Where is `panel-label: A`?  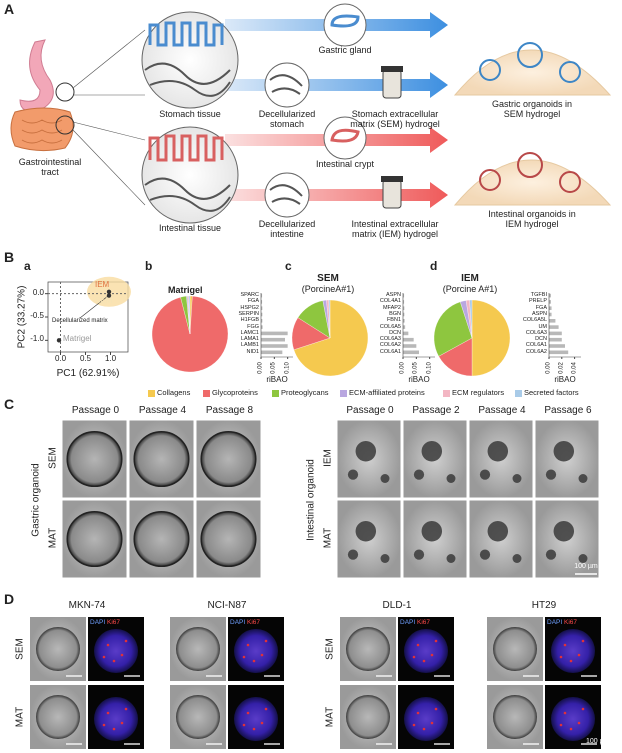
panel-label: A is located at coordinates (9, 9).